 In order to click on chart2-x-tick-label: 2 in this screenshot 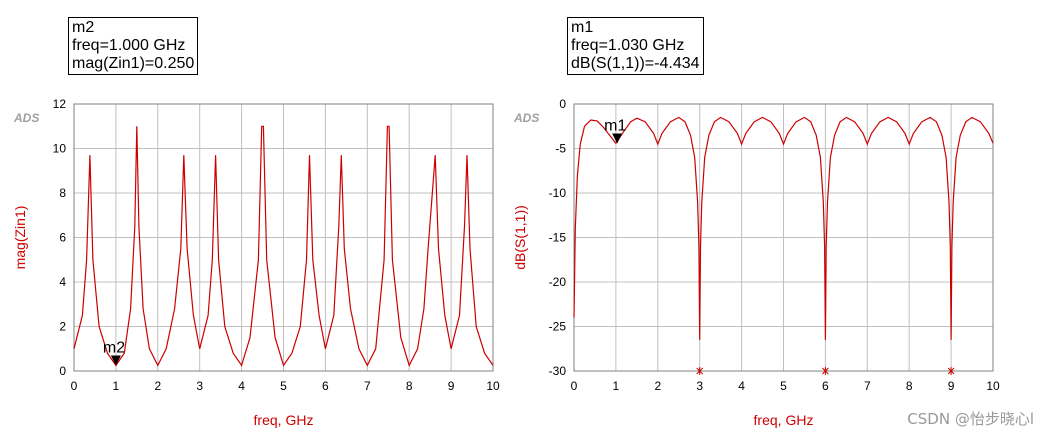, I will do `click(657, 386)`.